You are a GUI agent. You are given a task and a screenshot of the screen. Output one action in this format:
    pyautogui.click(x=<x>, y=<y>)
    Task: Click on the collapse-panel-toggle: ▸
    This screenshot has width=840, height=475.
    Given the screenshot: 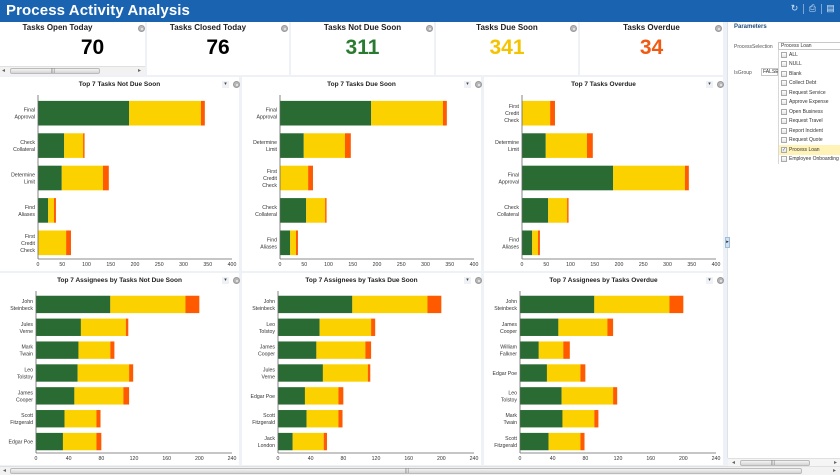 What is the action you would take?
    pyautogui.click(x=727, y=242)
    